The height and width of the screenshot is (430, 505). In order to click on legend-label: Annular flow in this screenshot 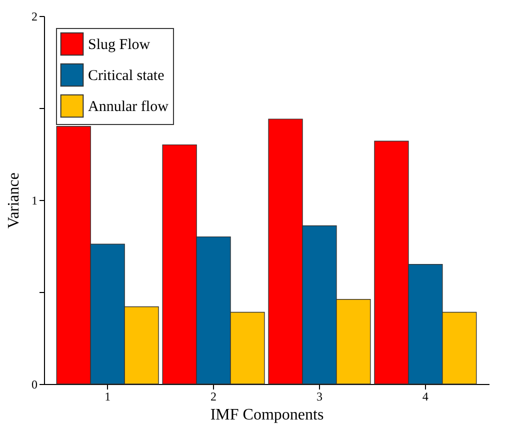, I will do `click(128, 107)`.